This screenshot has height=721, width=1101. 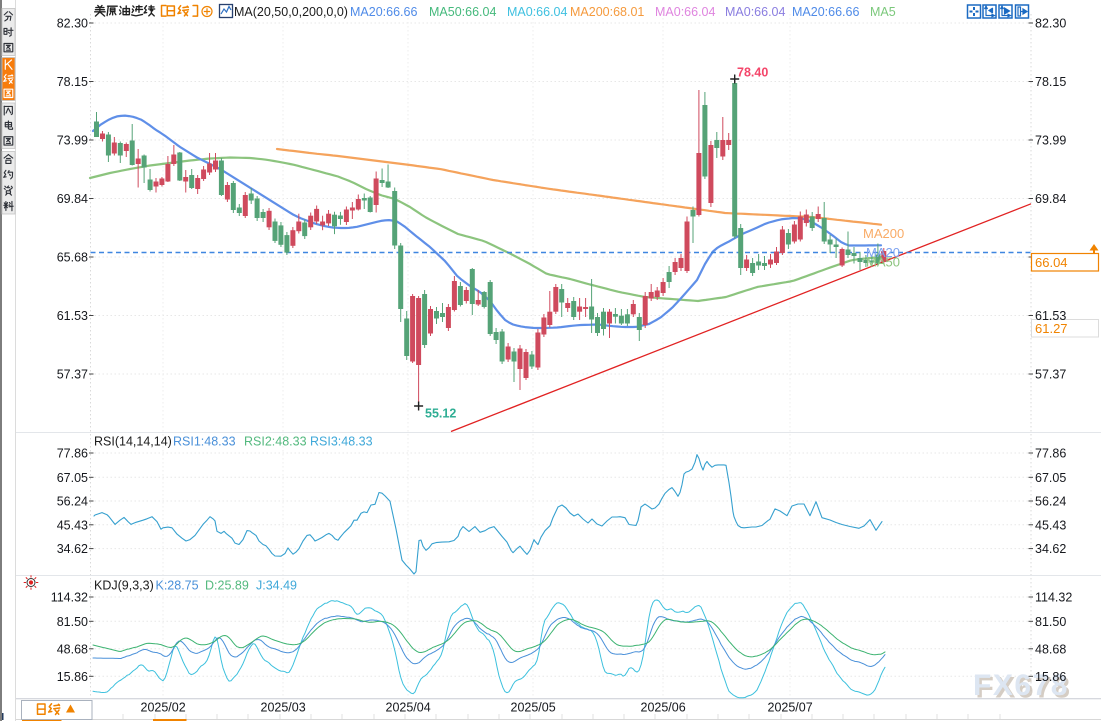 I want to click on svg-text: RSI2:48.33, so click(x=275, y=442).